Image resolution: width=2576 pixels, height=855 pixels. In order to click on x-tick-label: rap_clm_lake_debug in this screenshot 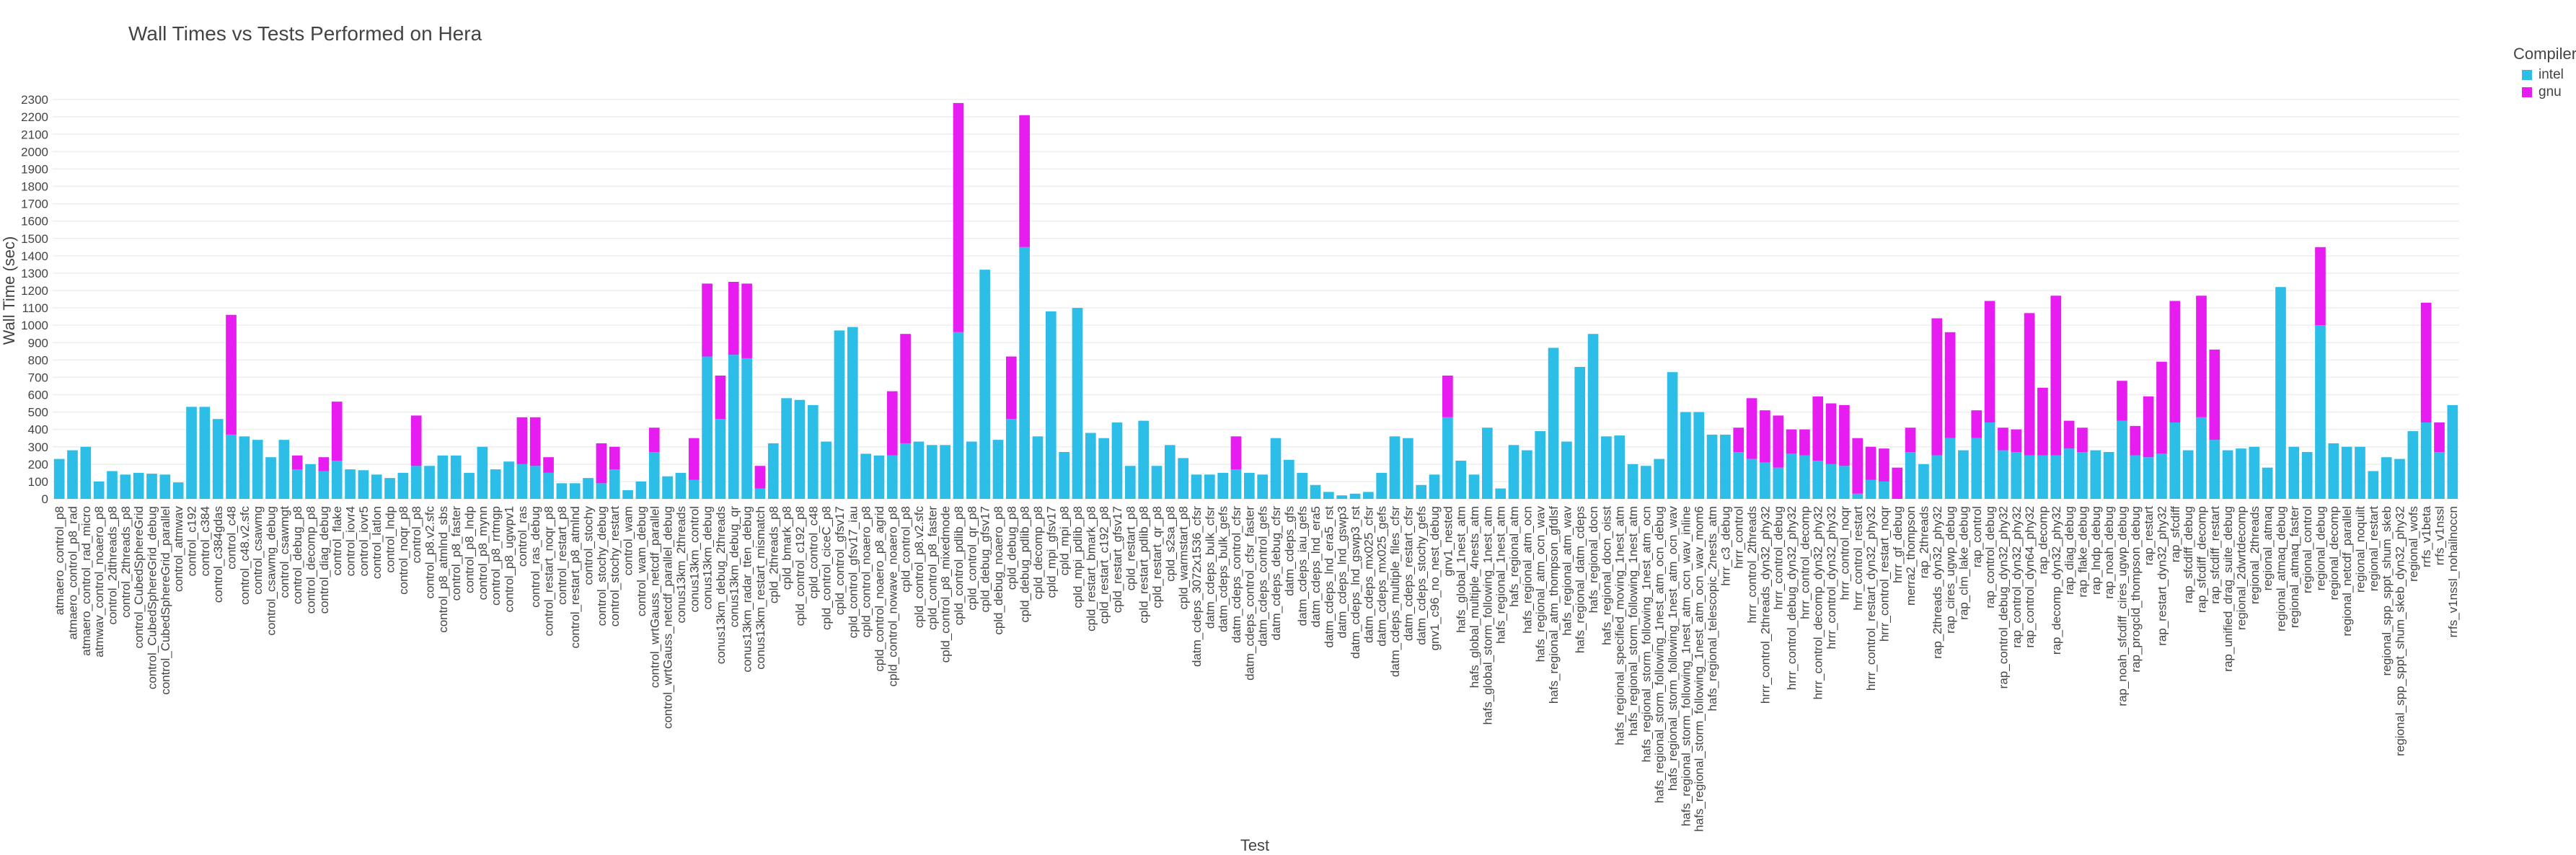, I will do `click(1963, 563)`.